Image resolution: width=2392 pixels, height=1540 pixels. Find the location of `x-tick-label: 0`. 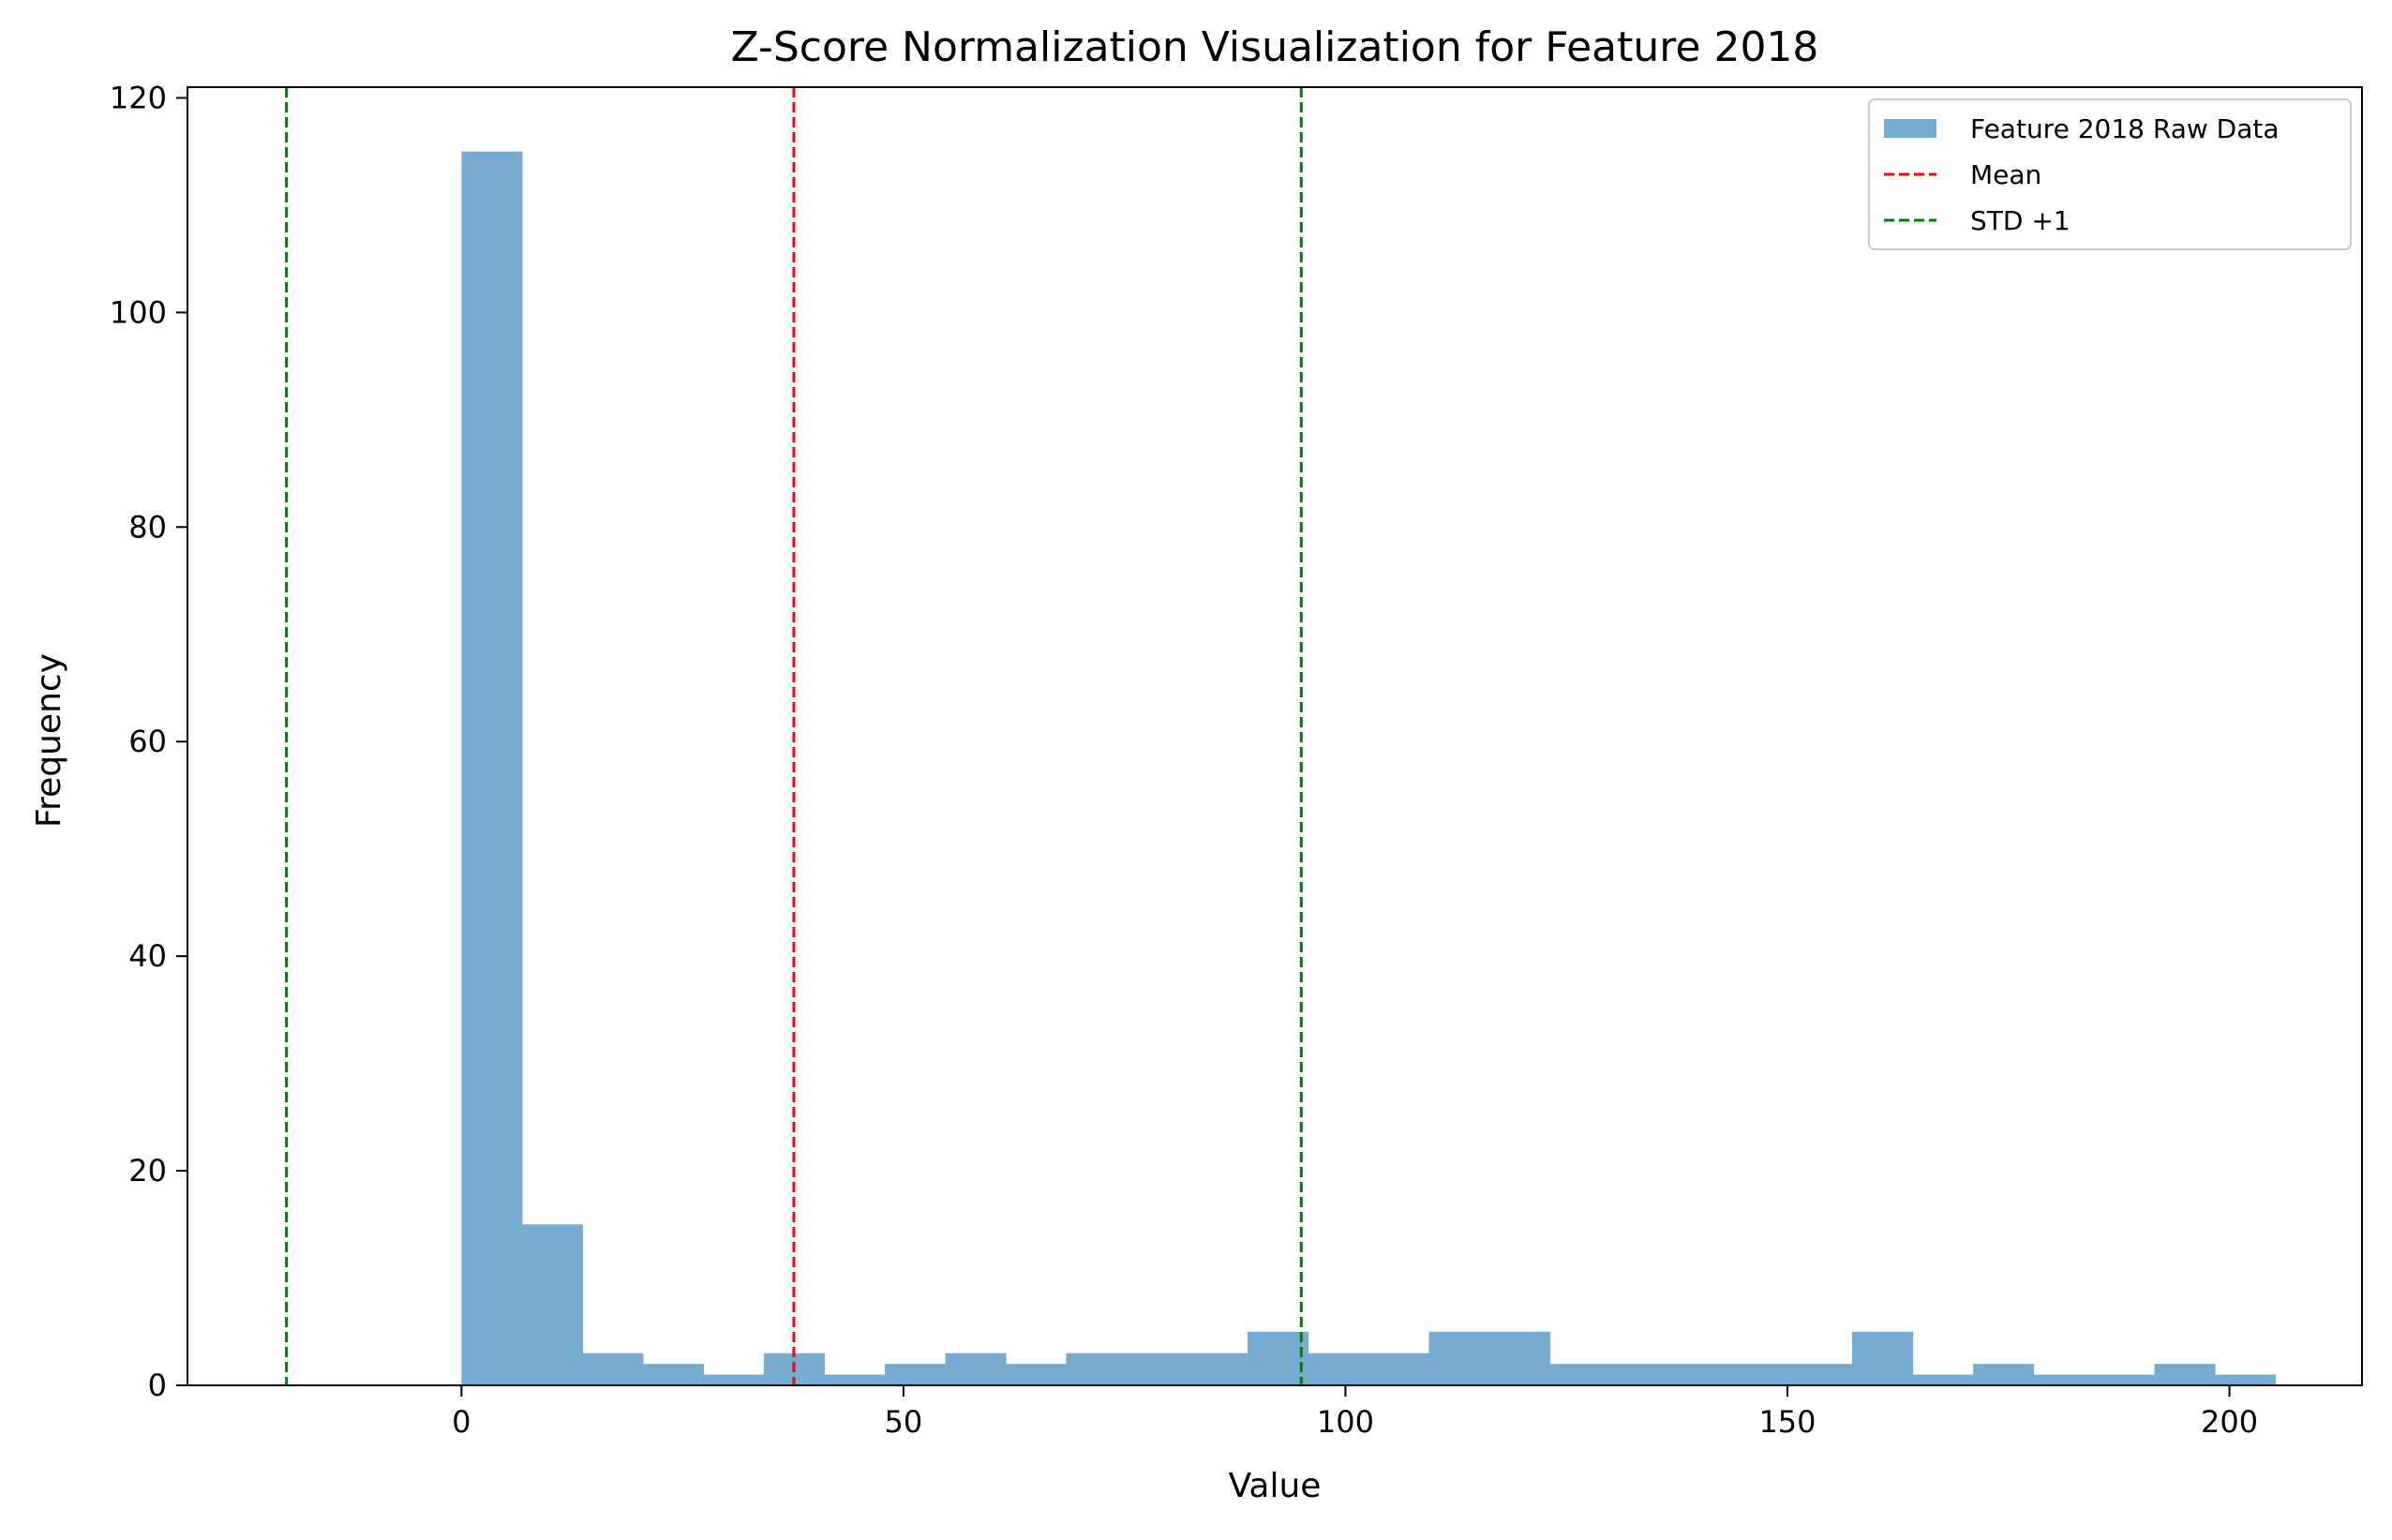

x-tick-label: 0 is located at coordinates (461, 1422).